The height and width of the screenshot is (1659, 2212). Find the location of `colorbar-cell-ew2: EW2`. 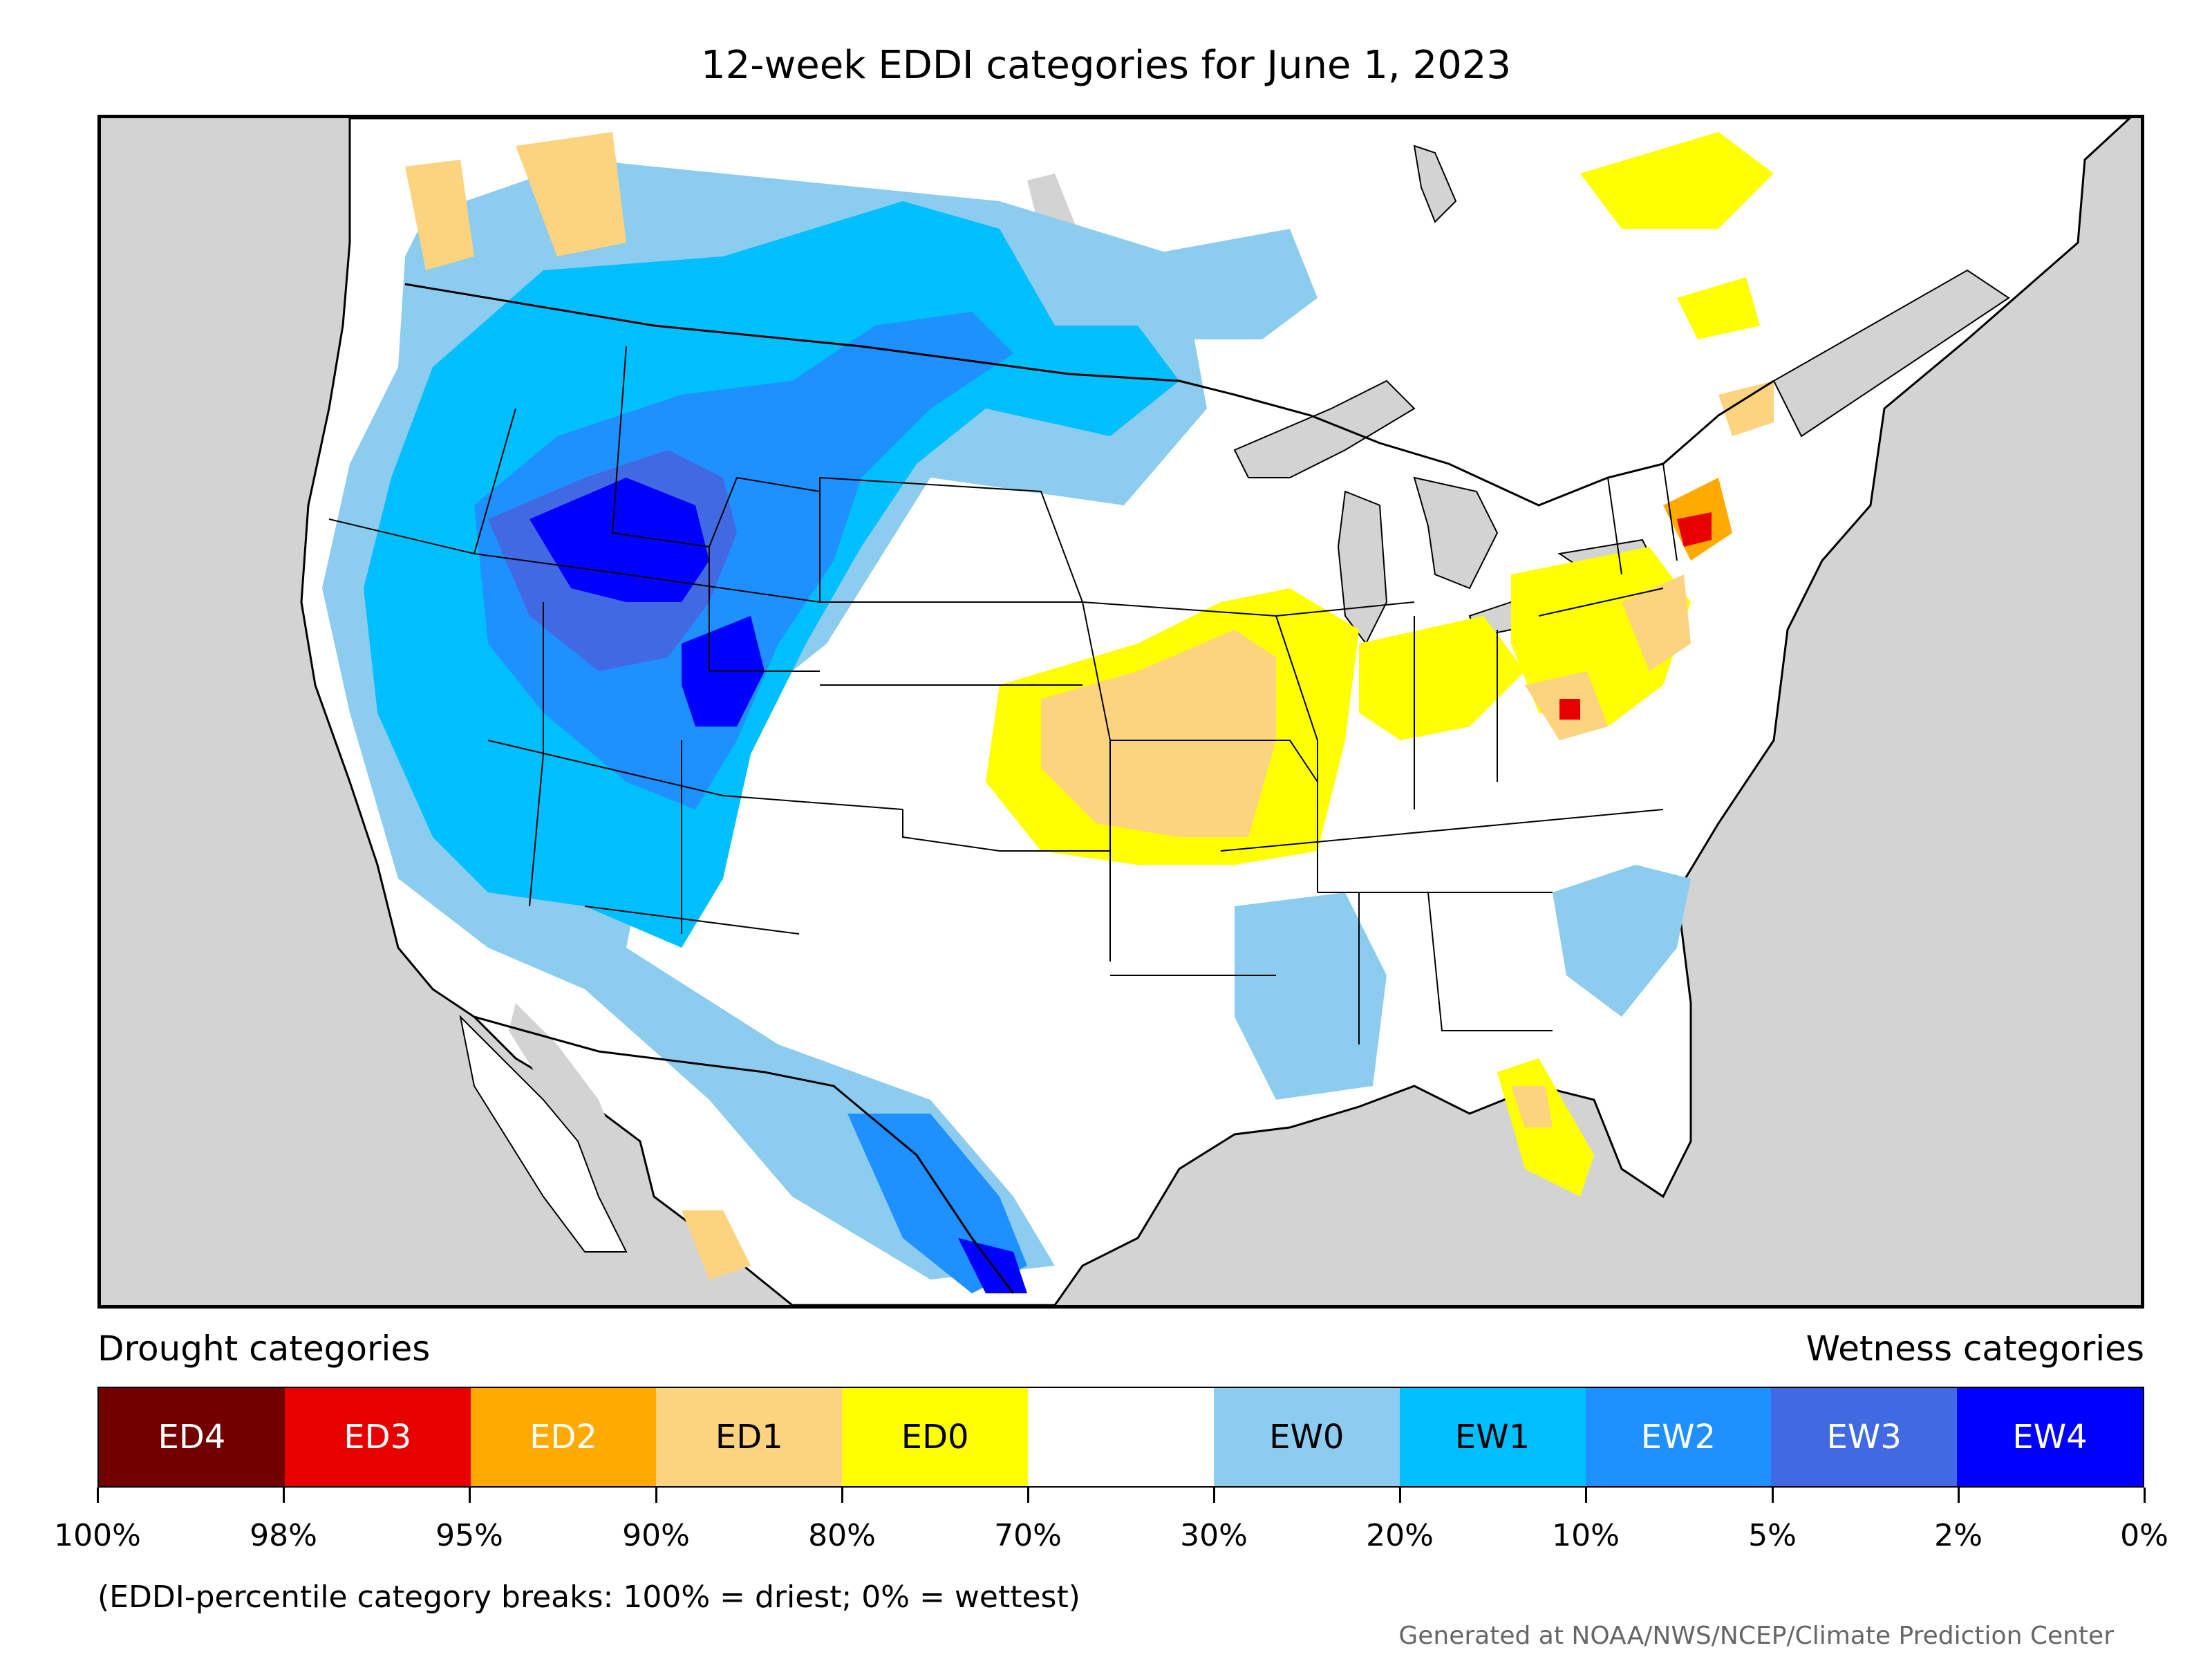

colorbar-cell-ew2: EW2 is located at coordinates (1679, 1437).